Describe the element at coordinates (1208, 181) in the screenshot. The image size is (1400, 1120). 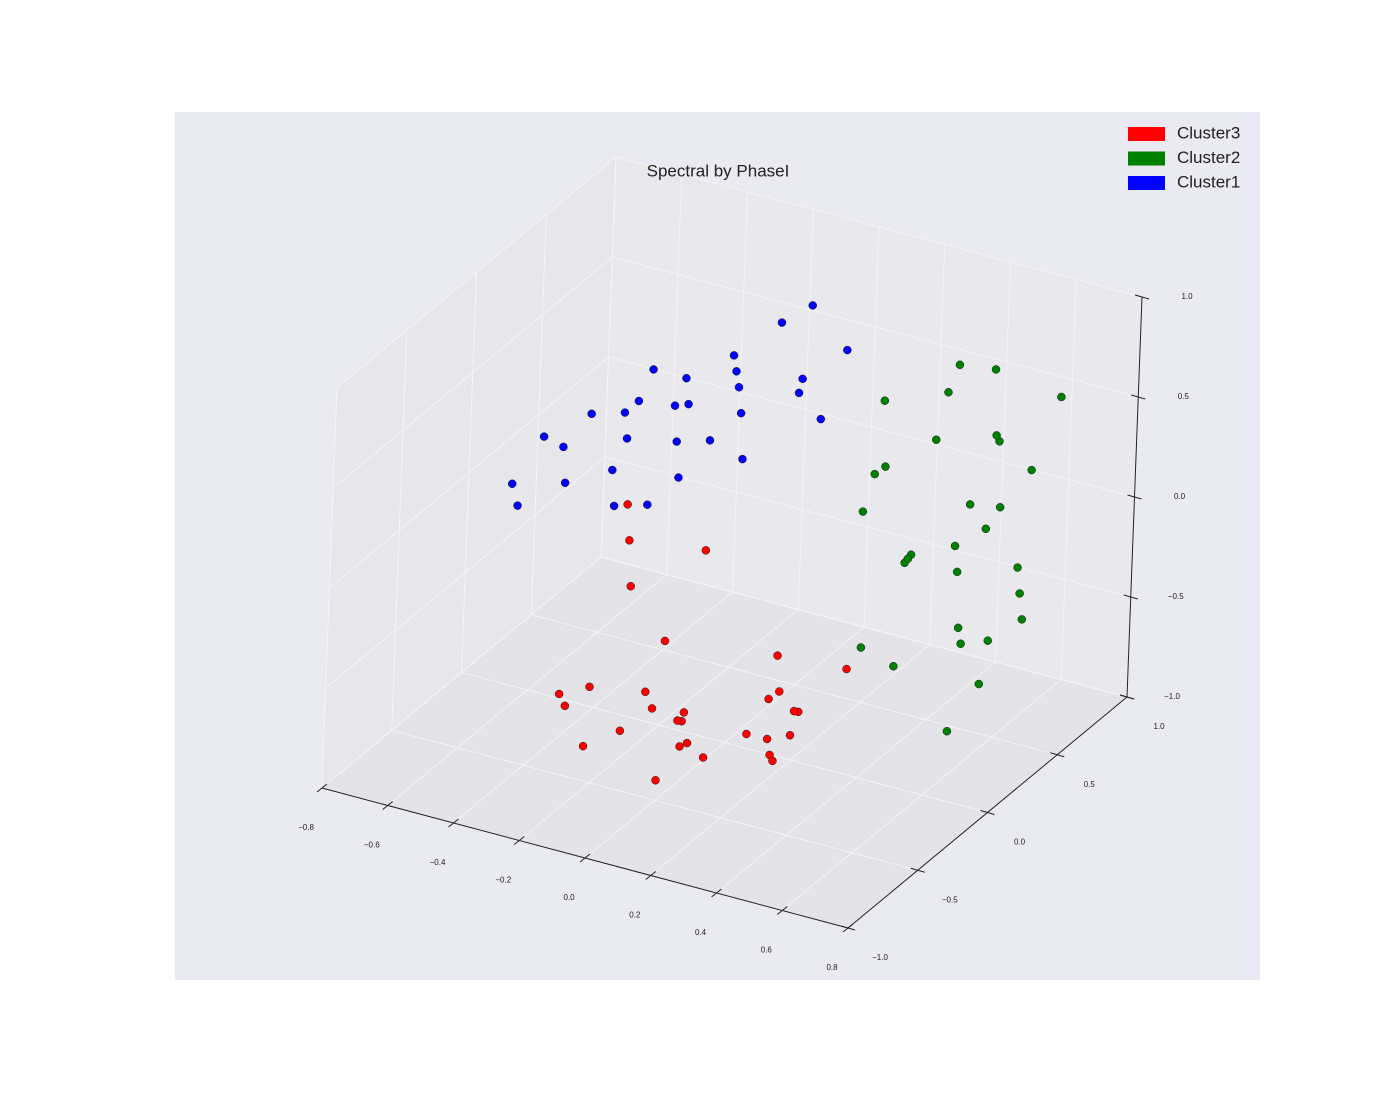
I see `legend-label: Cluster1` at that location.